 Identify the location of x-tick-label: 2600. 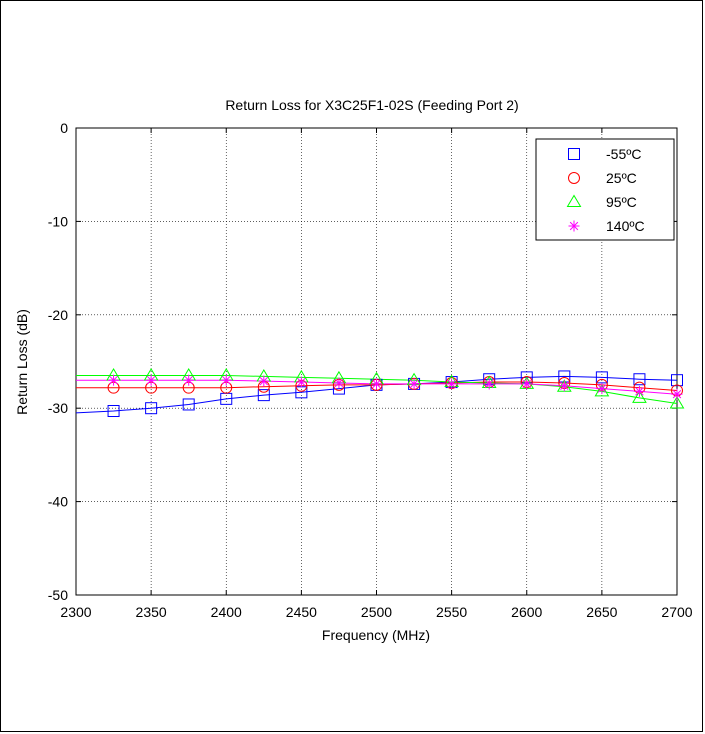
(526, 612).